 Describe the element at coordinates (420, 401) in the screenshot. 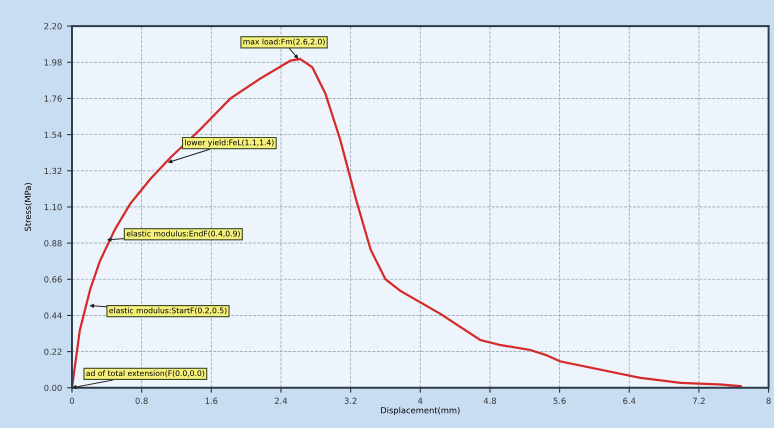

I see `x-tick-label: 4` at that location.